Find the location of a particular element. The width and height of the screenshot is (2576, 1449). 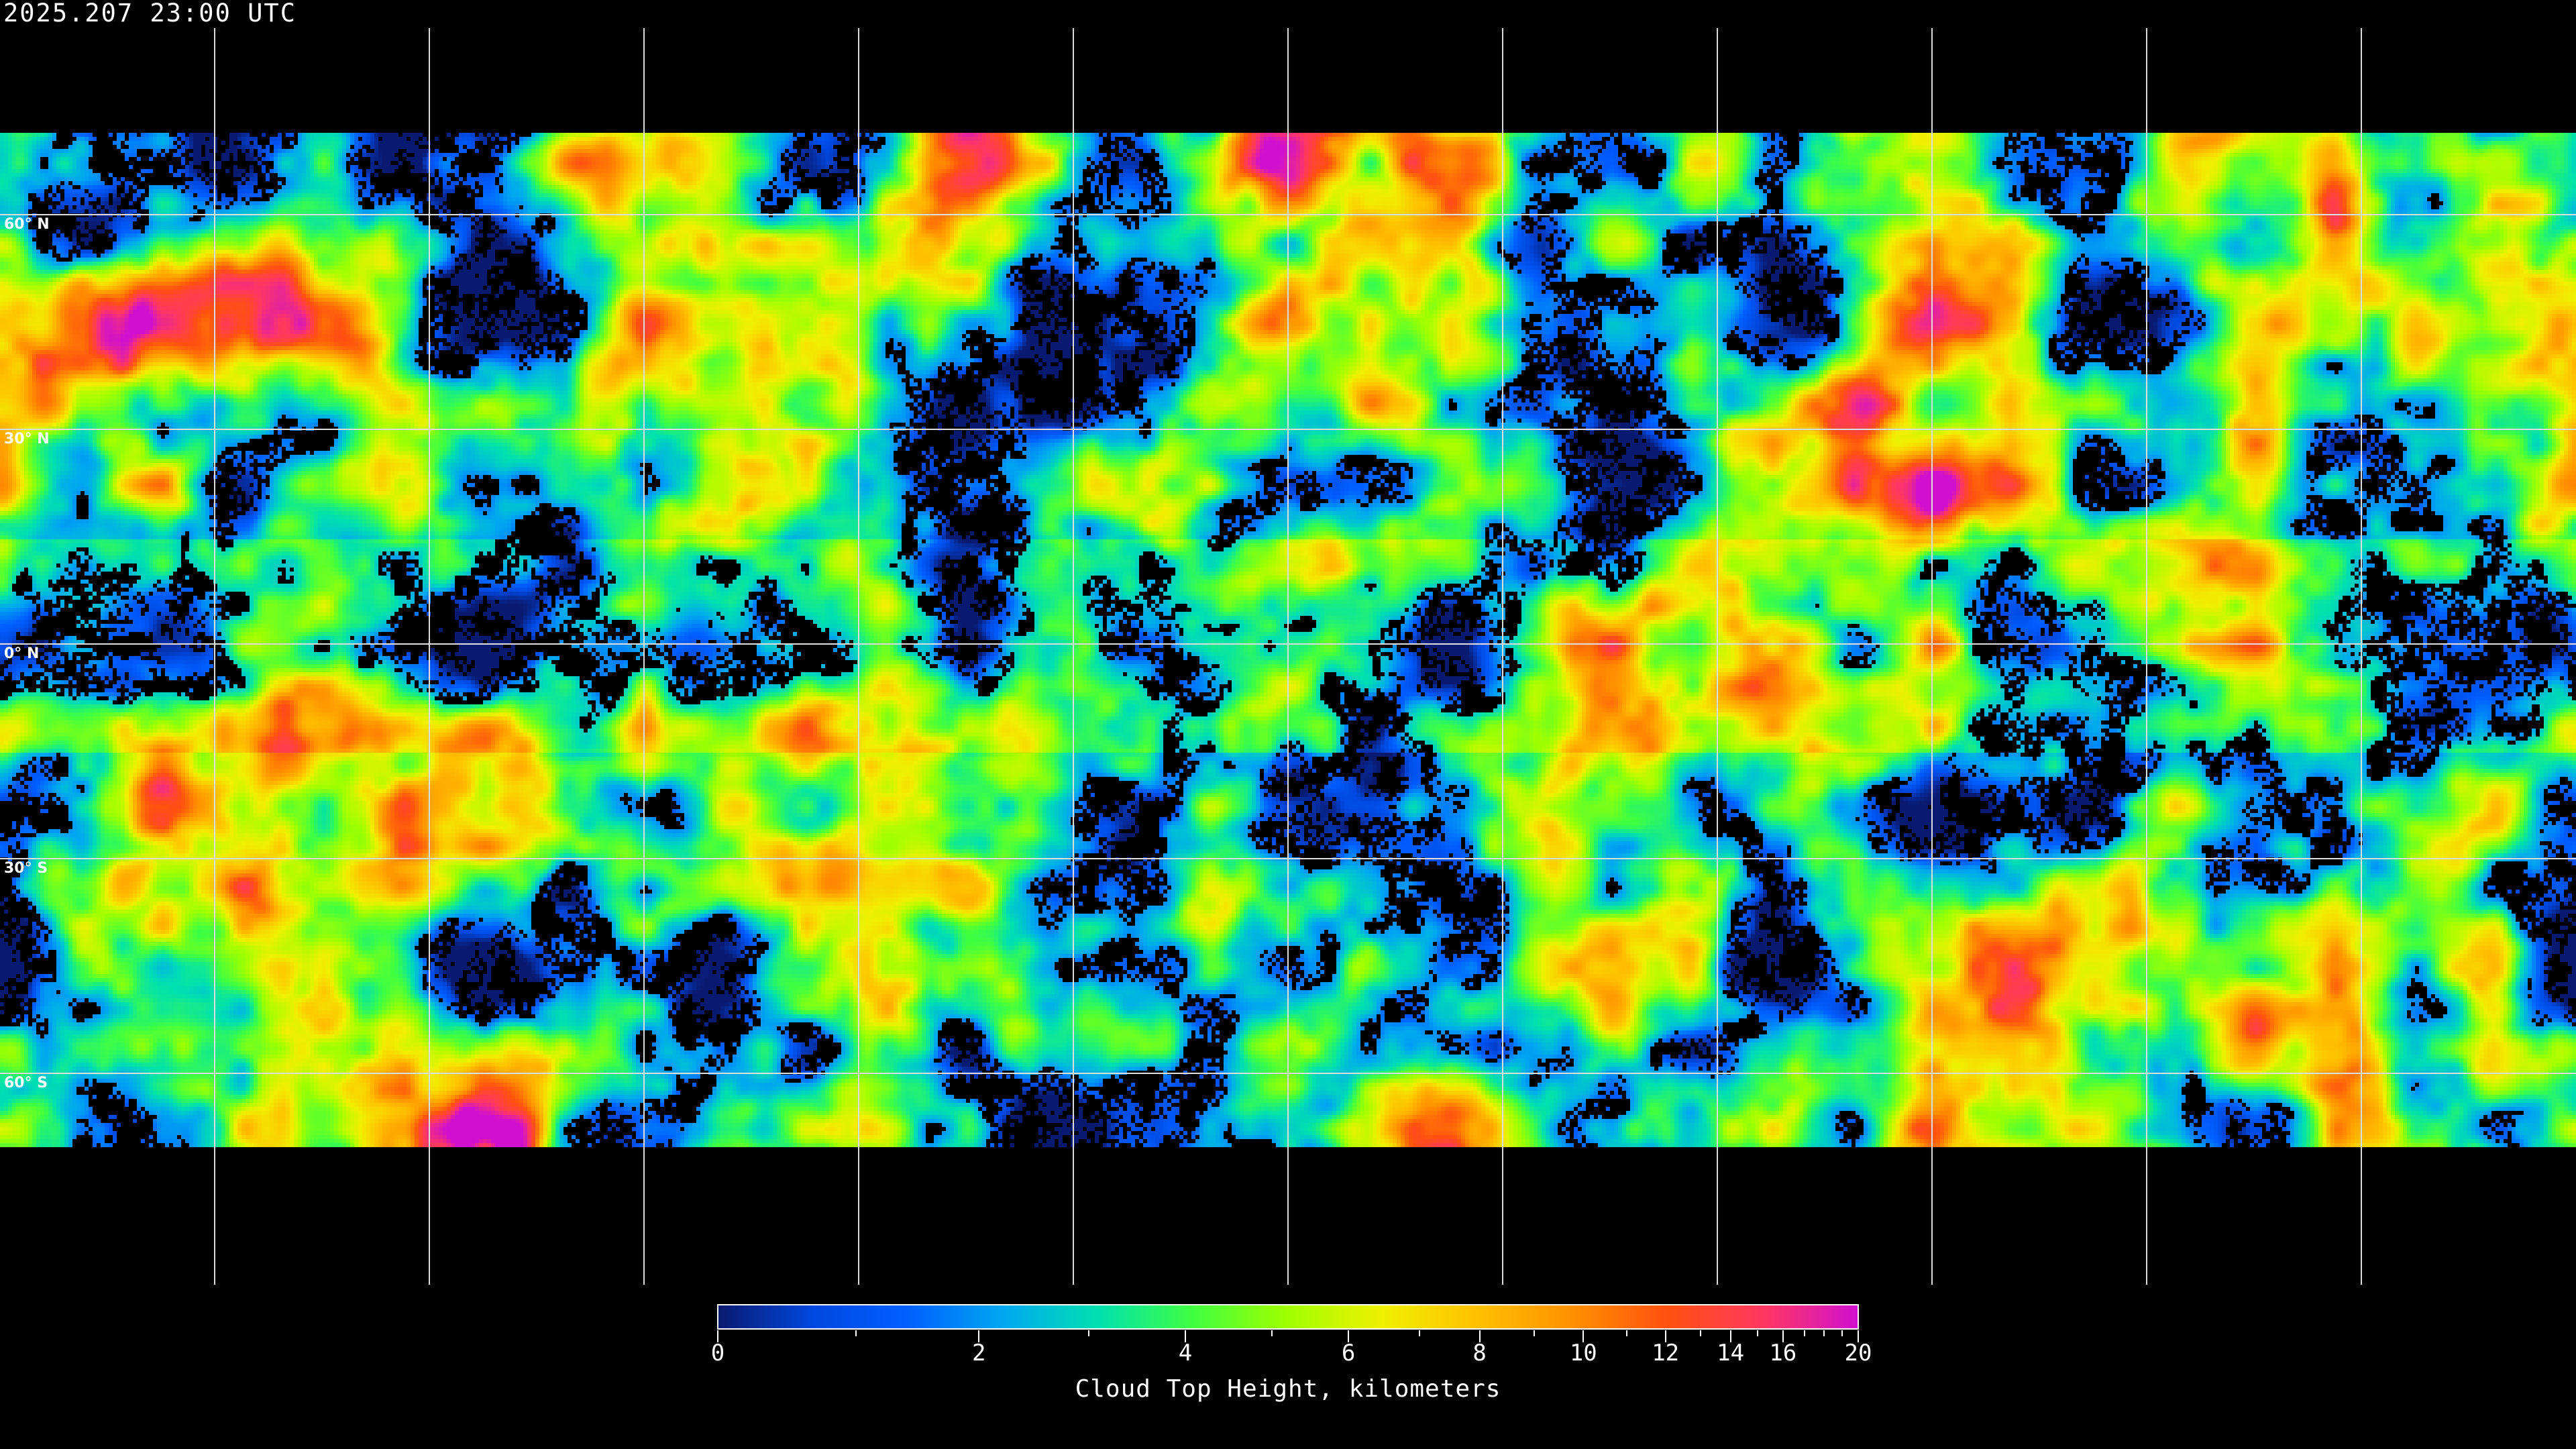

colorbar-tick-label: 4 is located at coordinates (1185, 1353).